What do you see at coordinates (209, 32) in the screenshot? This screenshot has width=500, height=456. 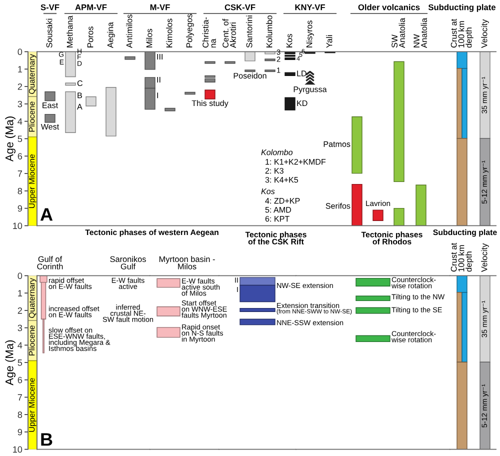 I see `x-tick-label: Christia- na` at bounding box center [209, 32].